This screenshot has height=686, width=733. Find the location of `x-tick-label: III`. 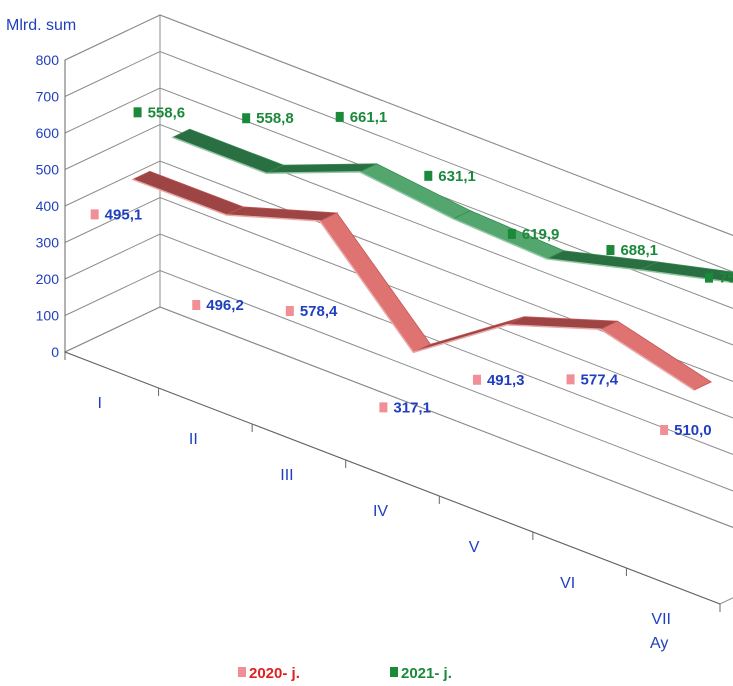

x-tick-label: III is located at coordinates (286, 475).